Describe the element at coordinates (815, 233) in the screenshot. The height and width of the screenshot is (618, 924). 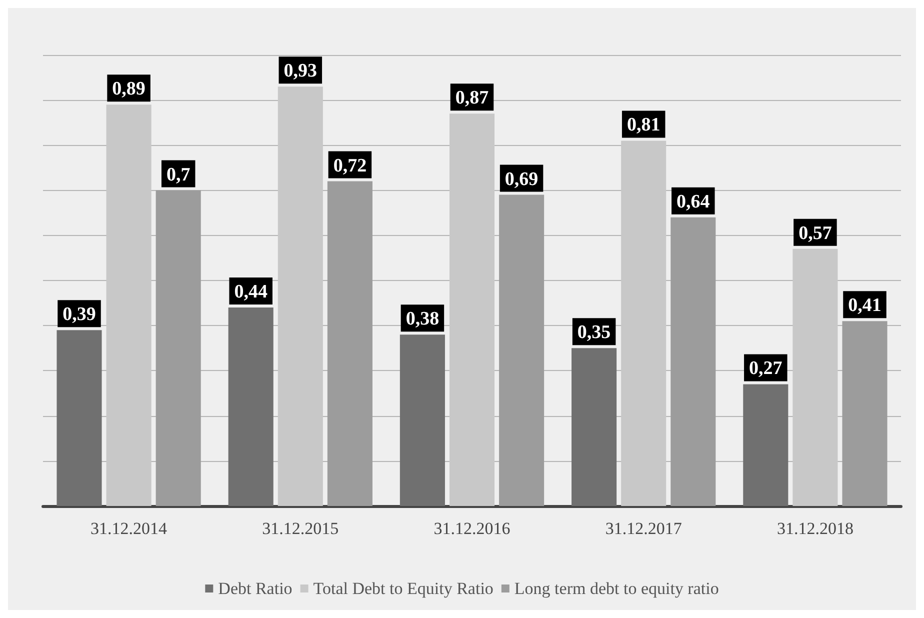
I see `data-label: 0,57` at that location.